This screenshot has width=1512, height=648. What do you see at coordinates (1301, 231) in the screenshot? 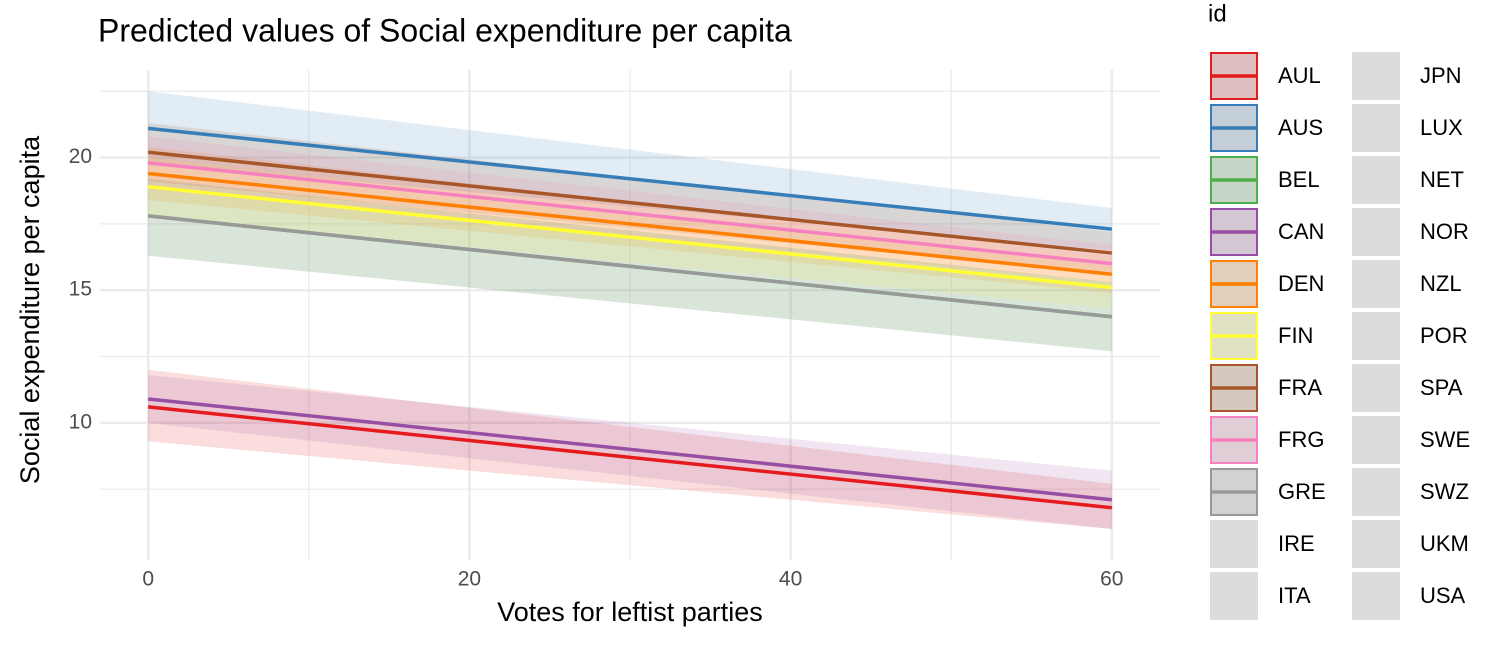
I see `legend-label: CAN` at bounding box center [1301, 231].